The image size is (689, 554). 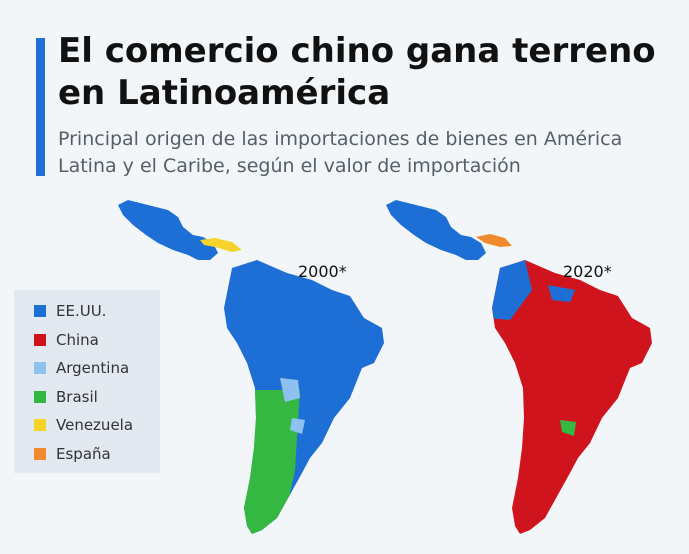 I want to click on map-year-label-2020: 2020*, so click(x=587, y=271).